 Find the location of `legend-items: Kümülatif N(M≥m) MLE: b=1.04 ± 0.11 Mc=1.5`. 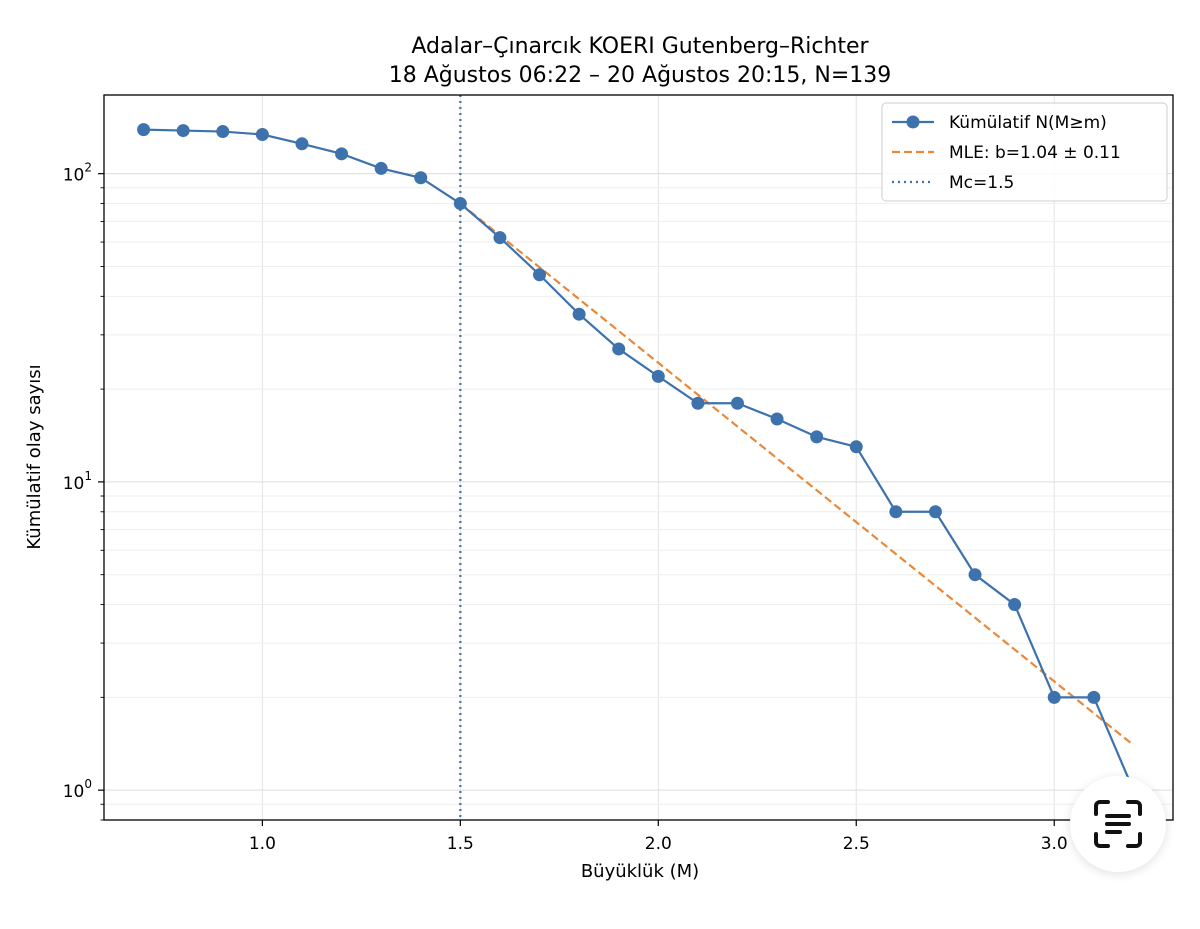

legend-items: Kümülatif N(M≥m) MLE: b=1.04 ± 0.11 Mc=1.5 is located at coordinates (1006, 153).